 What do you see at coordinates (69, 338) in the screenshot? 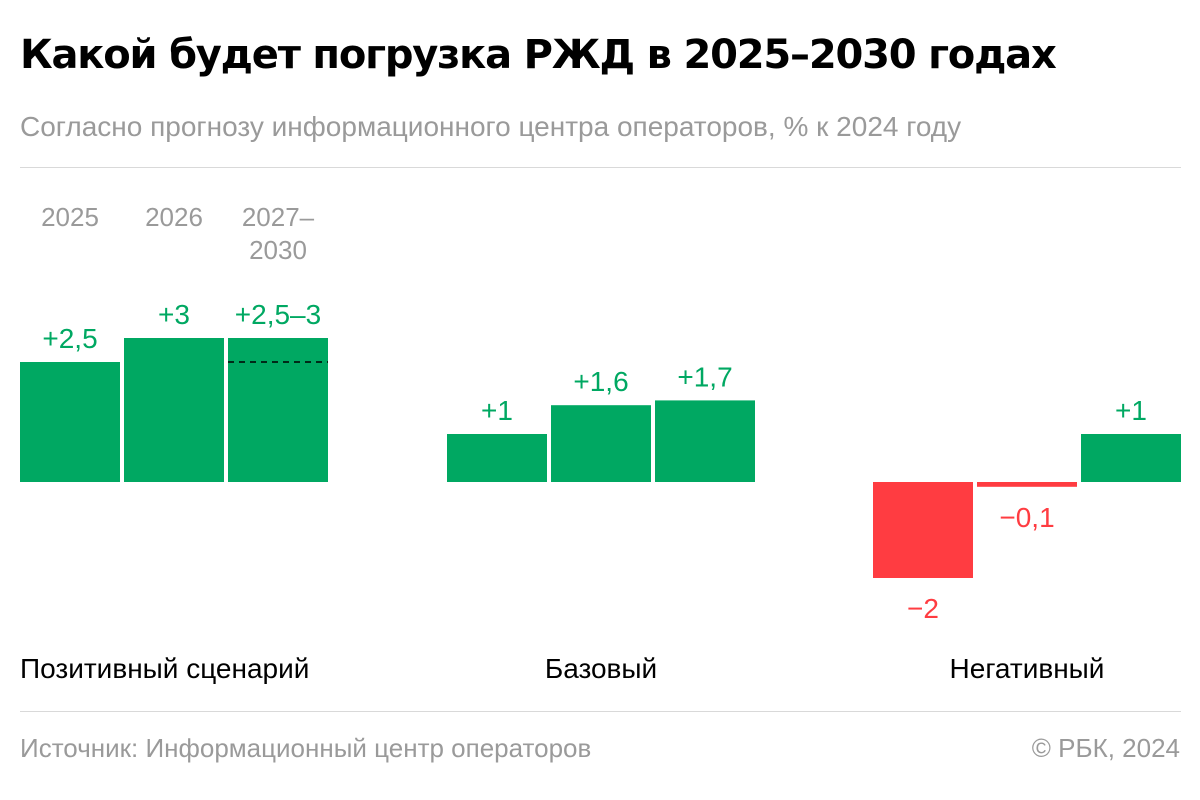
I see `data-label: +2,5` at bounding box center [69, 338].